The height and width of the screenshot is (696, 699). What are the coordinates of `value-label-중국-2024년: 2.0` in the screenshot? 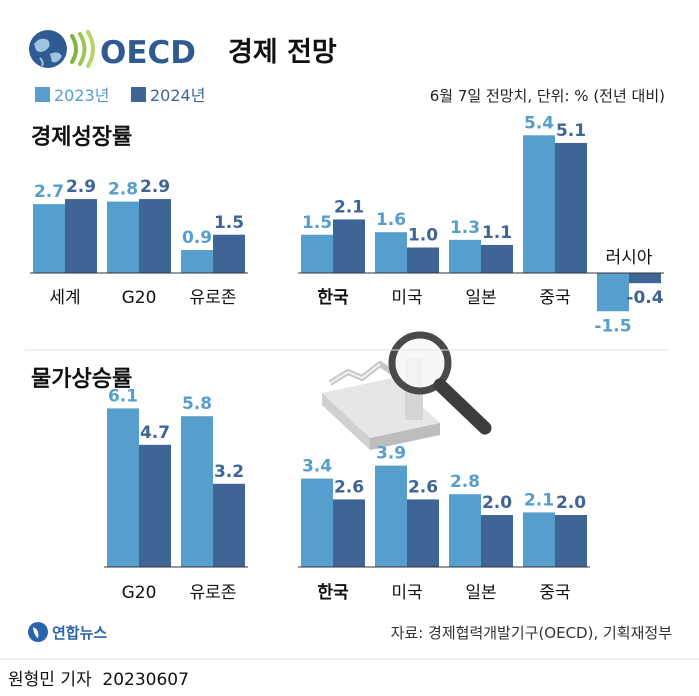 It's located at (571, 503).